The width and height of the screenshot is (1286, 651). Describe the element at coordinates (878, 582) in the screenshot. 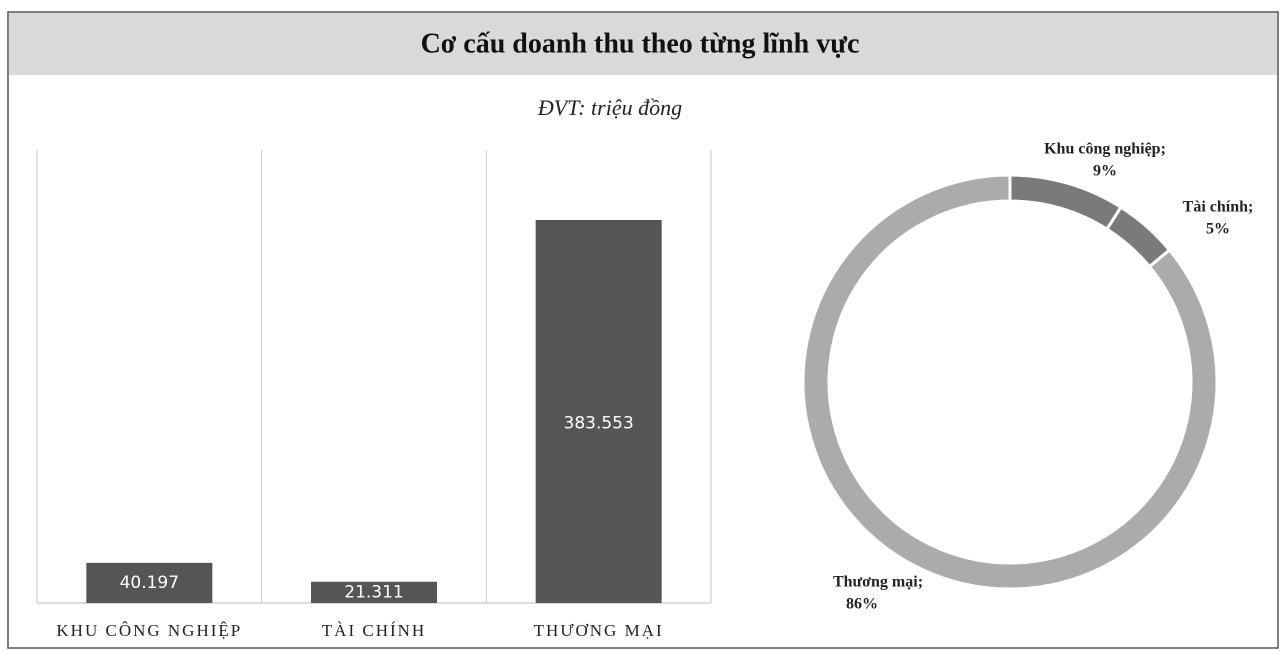

I see `slice-label: Thương mại;` at that location.